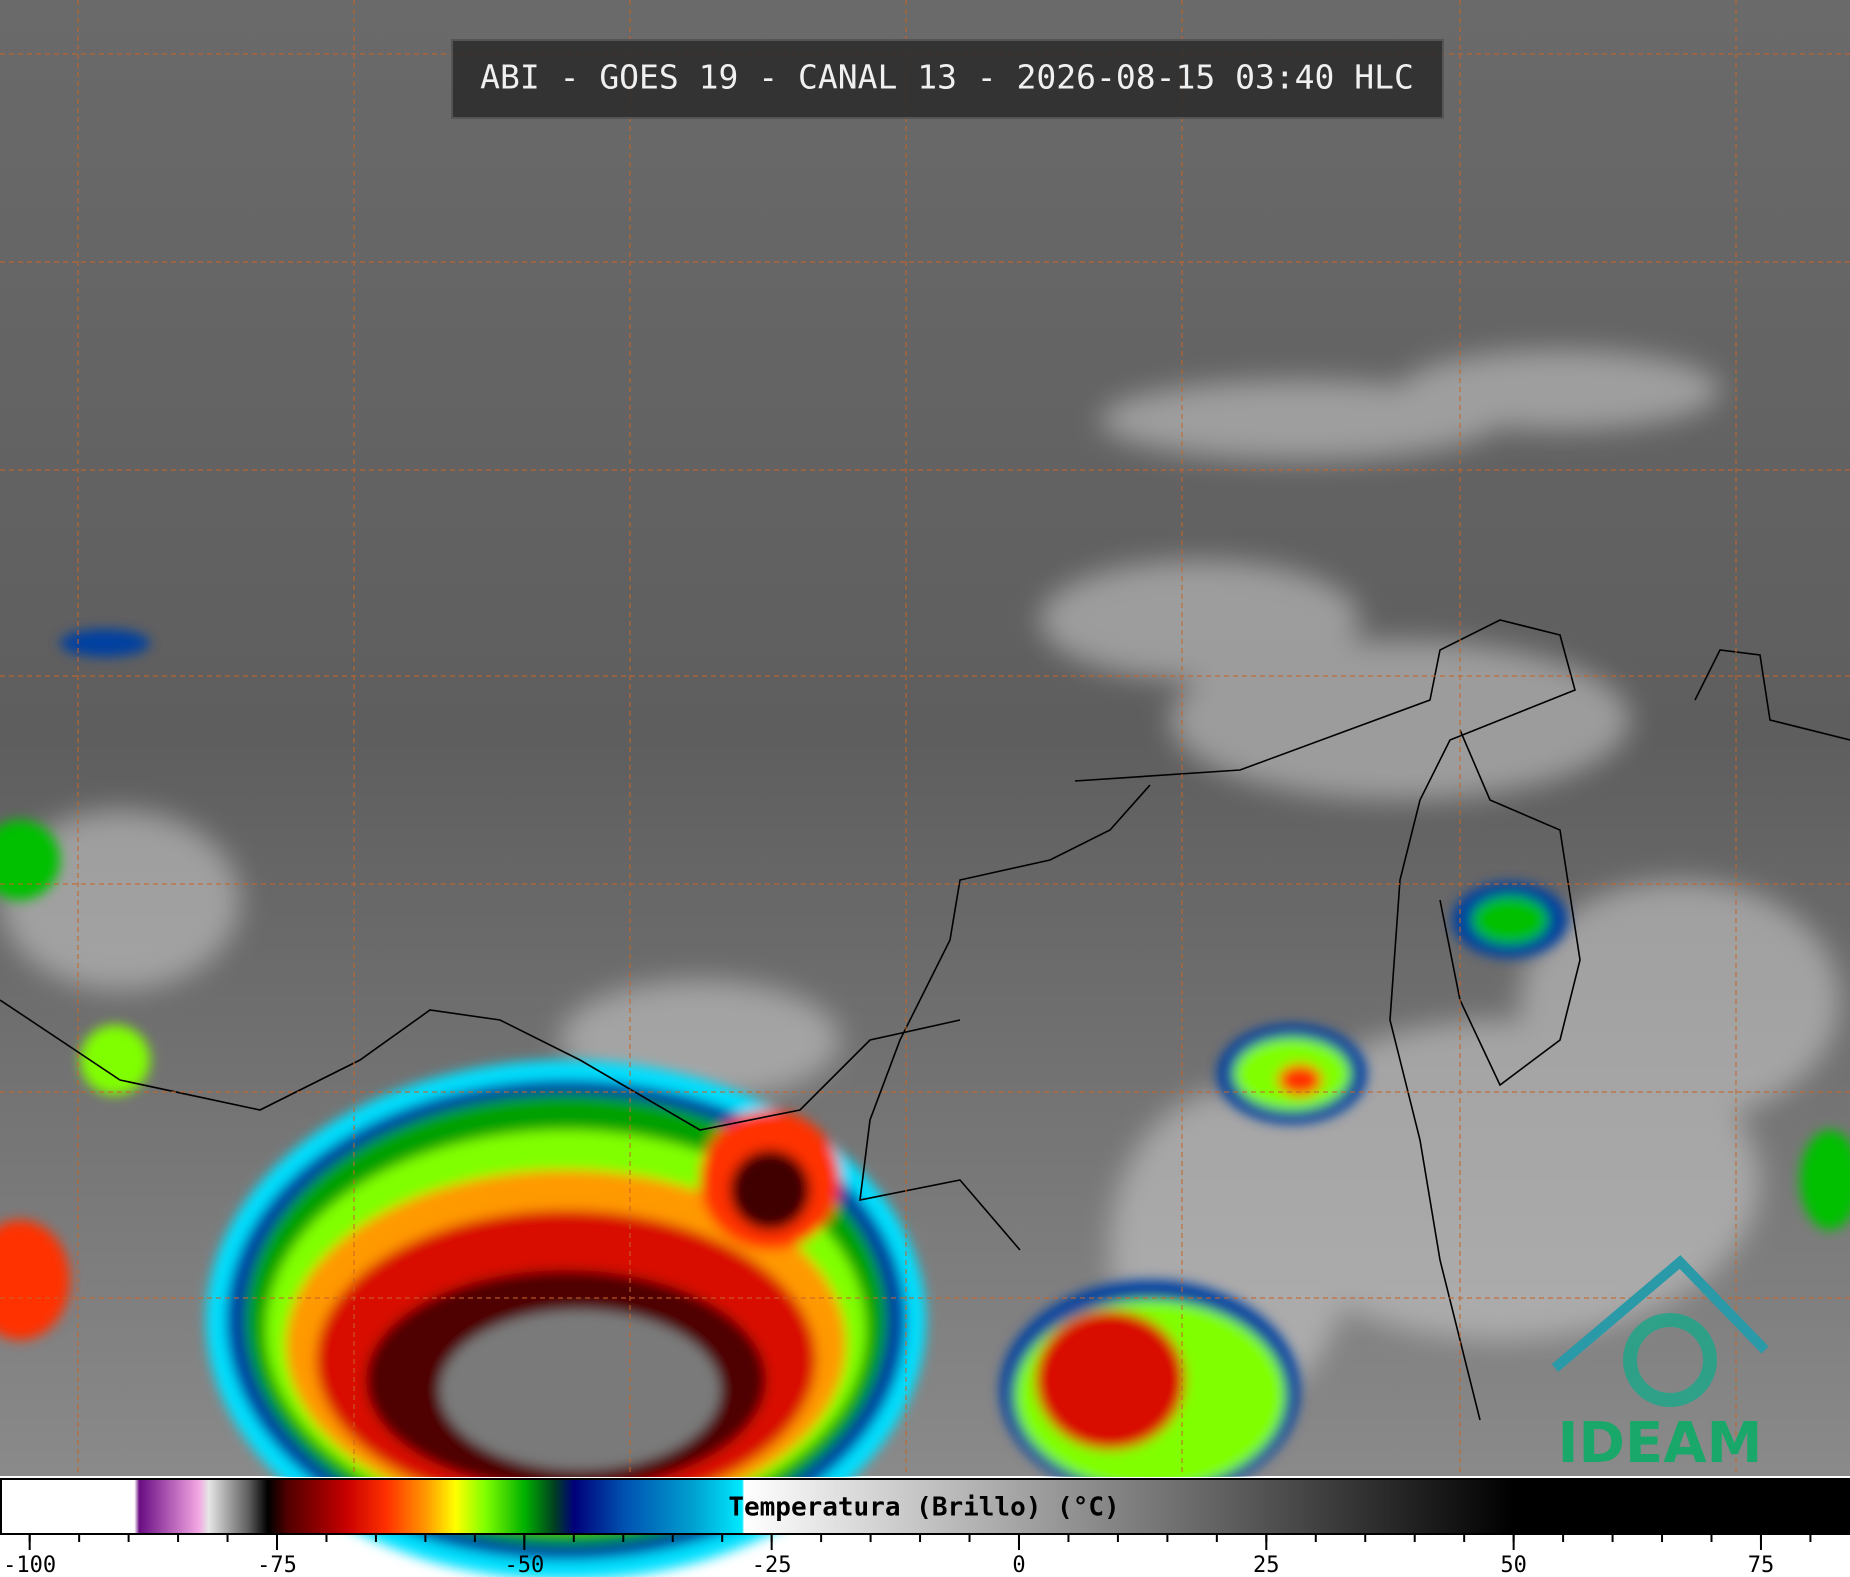  What do you see at coordinates (1513, 1565) in the screenshot?
I see `tick-label: 50` at bounding box center [1513, 1565].